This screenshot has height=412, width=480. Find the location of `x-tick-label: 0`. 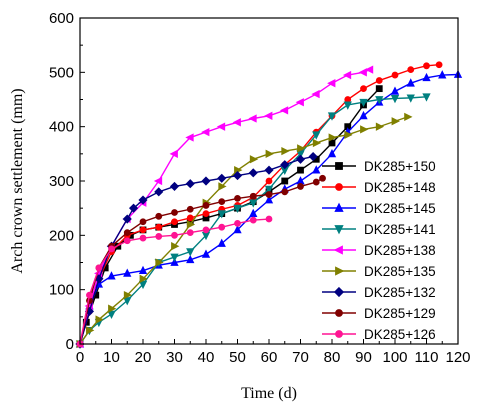

x-tick-label: 0 is located at coordinates (80, 357).